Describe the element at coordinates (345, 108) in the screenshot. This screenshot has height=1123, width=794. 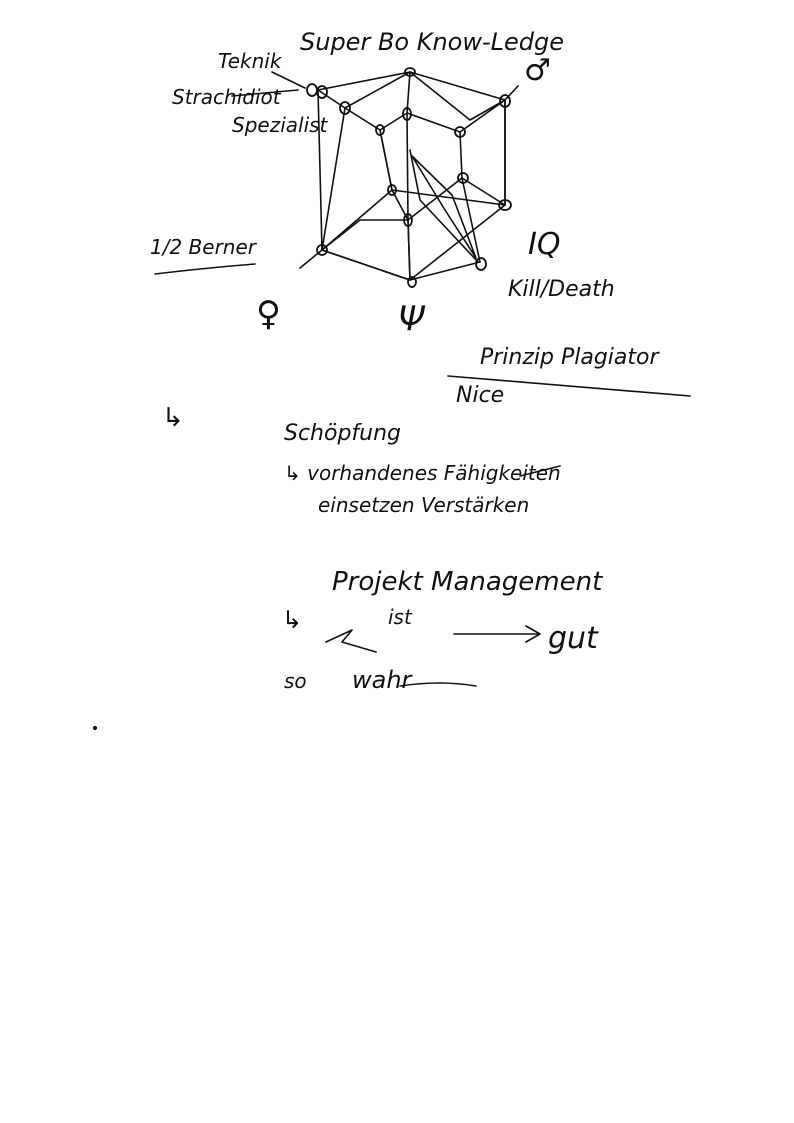
I see `node-spezialist` at that location.